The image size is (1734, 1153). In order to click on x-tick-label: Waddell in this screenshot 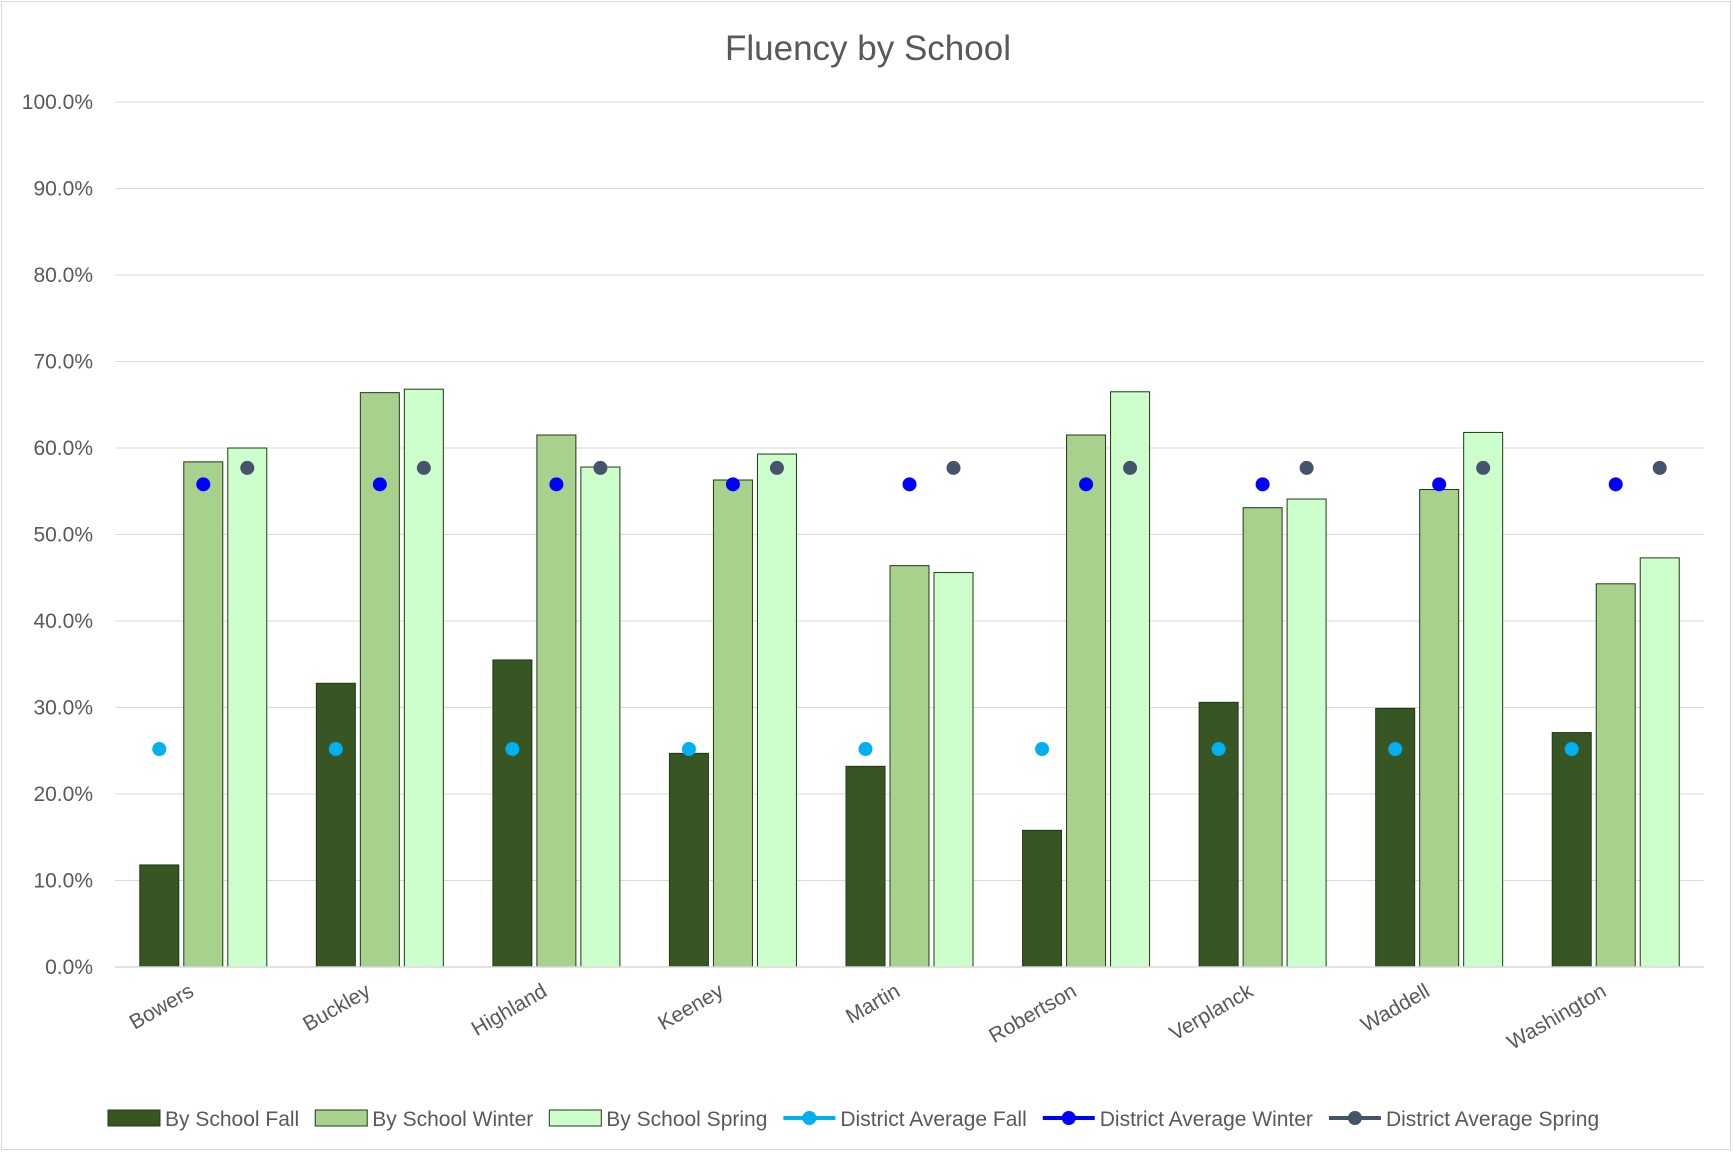, I will do `click(1395, 1007)`.